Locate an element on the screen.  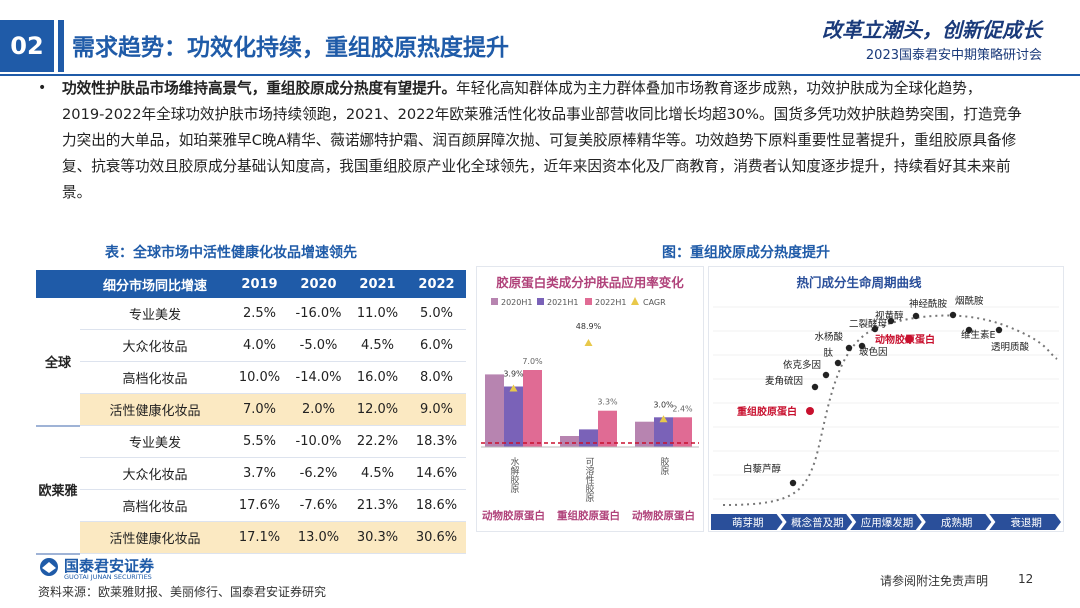
table-row: 高档化妆品 10.0% -14.0% 16.0% 8.0% is located at coordinates (251, 377).